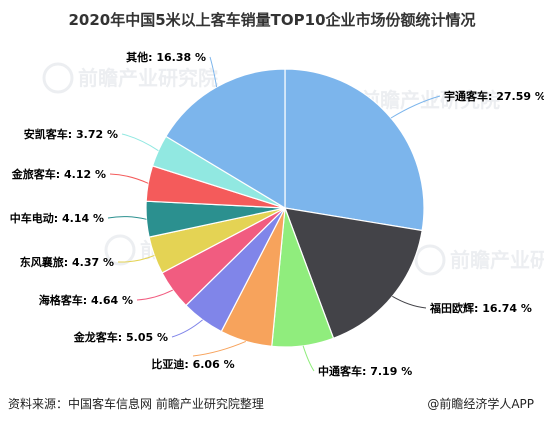  I want to click on data-label: 金龙客车: 5.05 %, so click(120, 337).